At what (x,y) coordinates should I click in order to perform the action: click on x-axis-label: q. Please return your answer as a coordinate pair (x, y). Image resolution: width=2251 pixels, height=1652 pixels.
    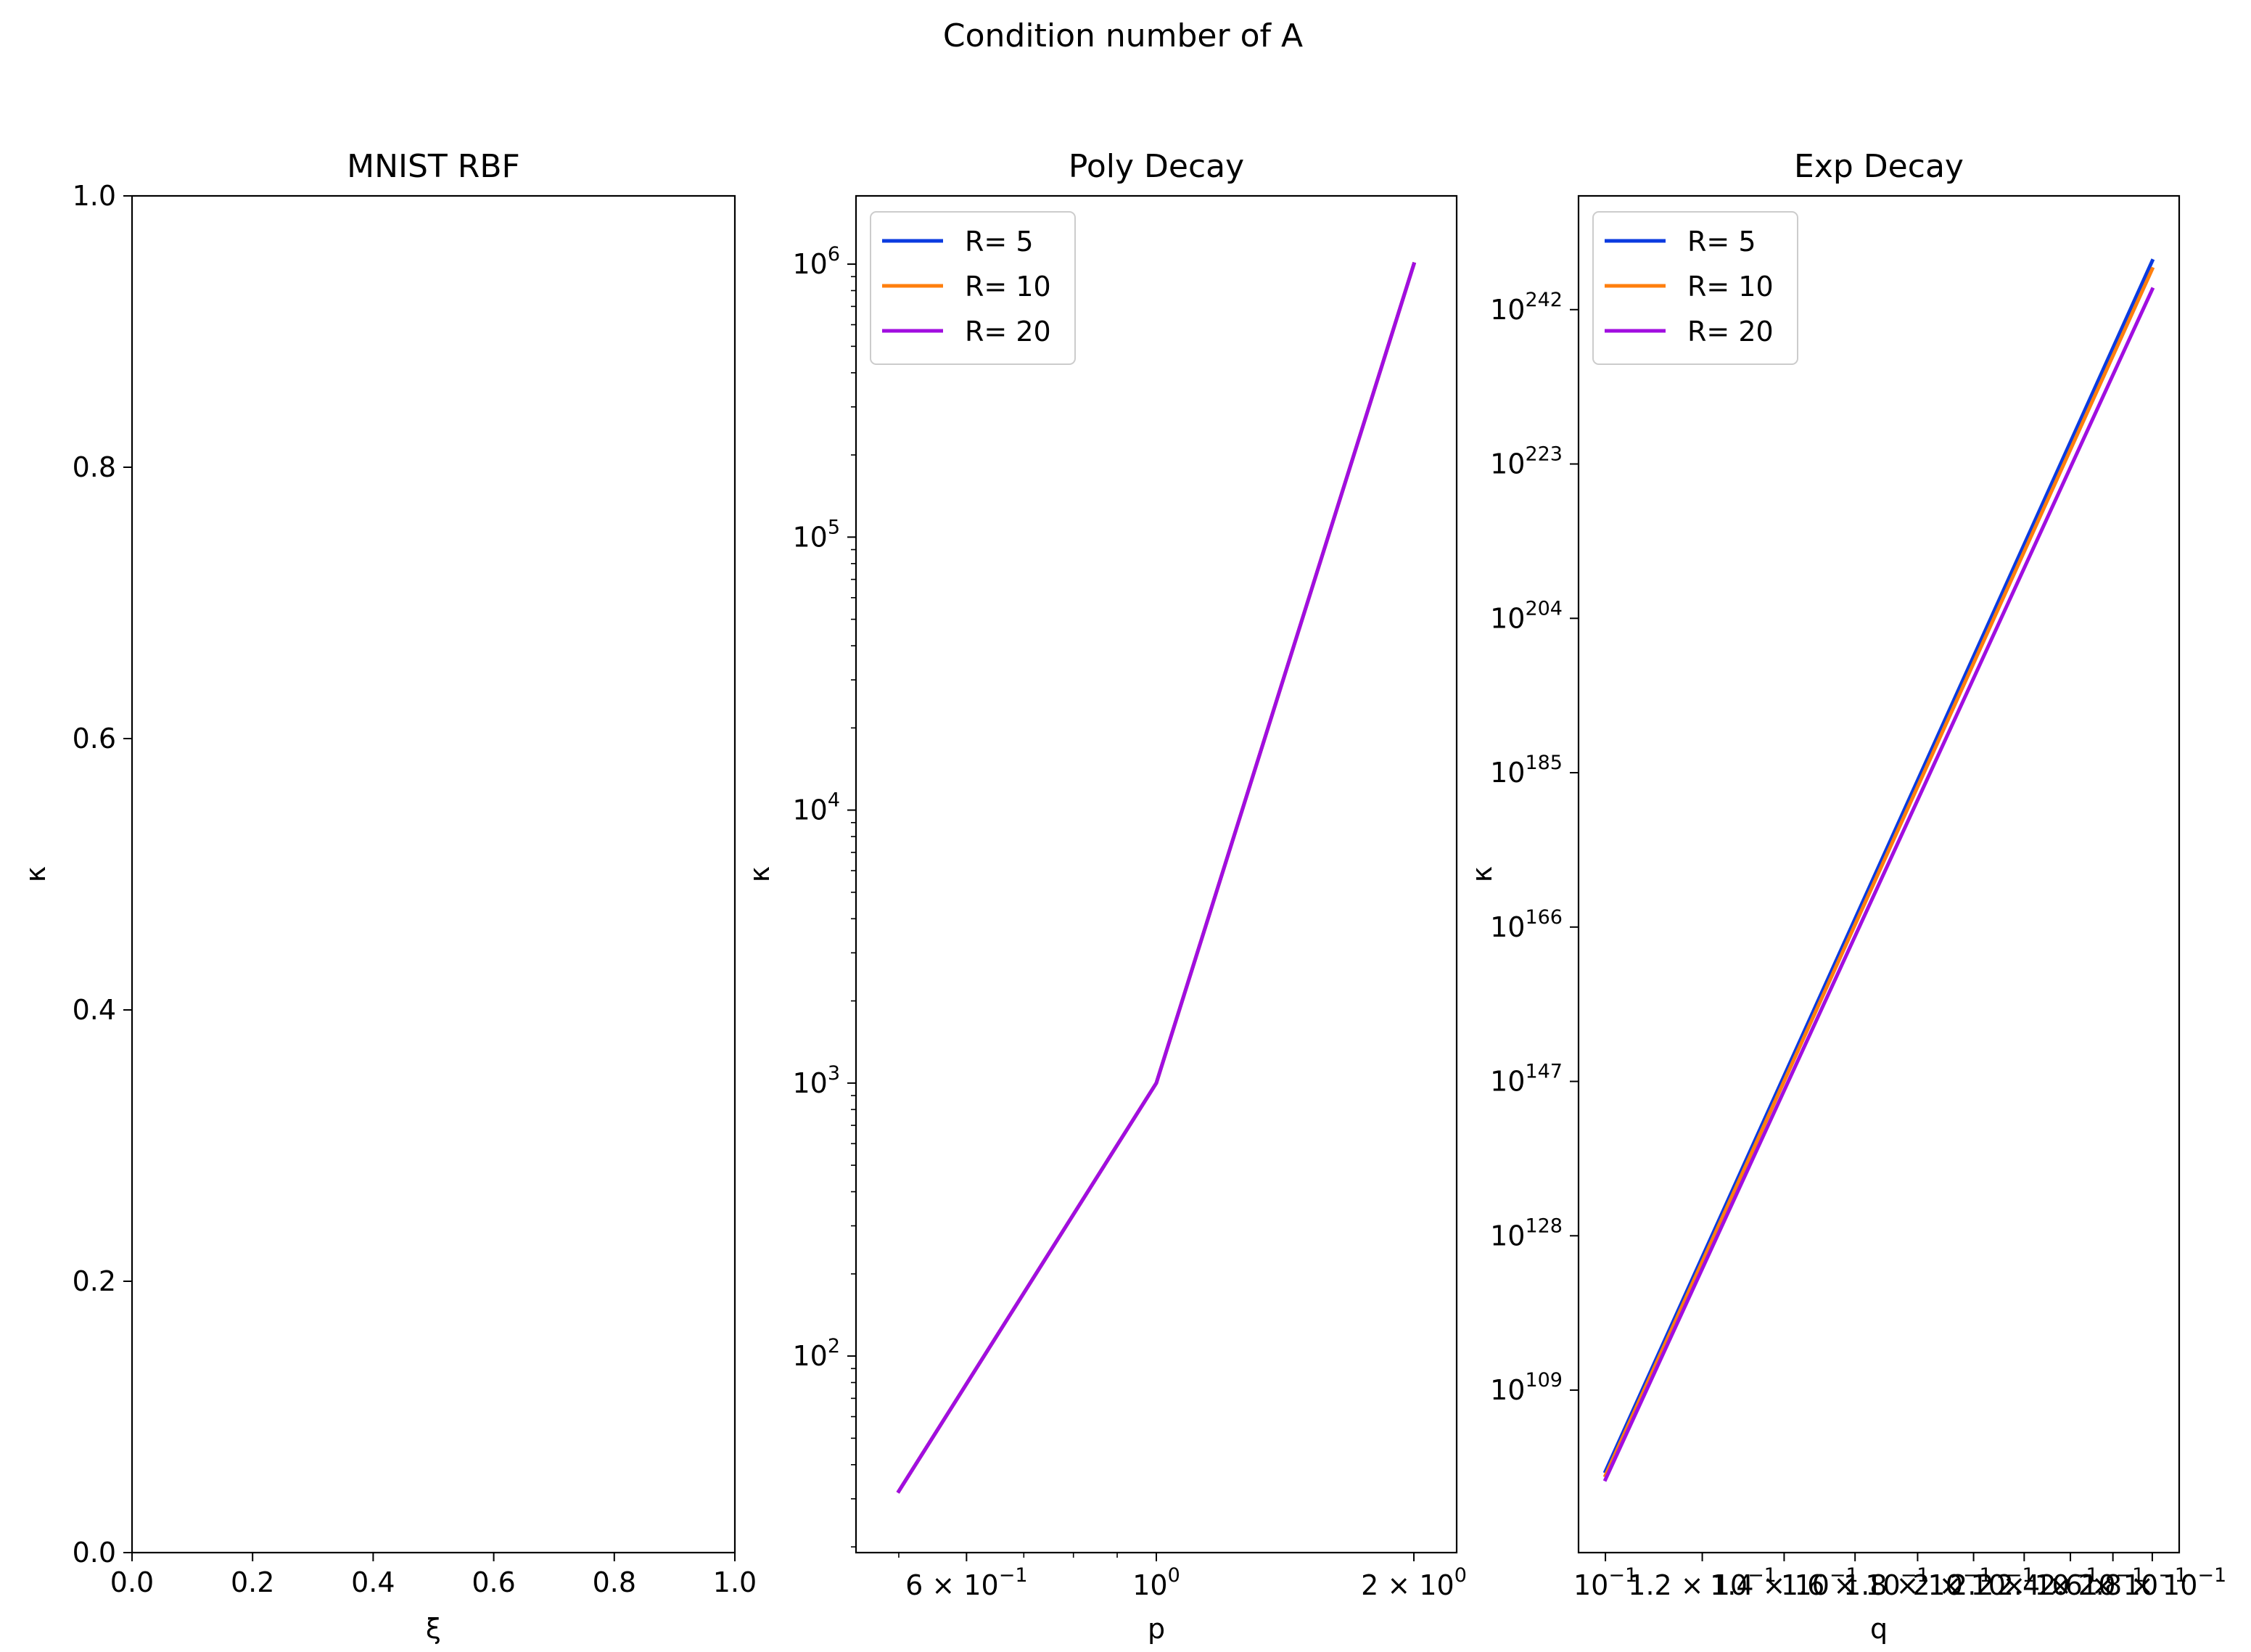
    Looking at the image, I should click on (1879, 1629).